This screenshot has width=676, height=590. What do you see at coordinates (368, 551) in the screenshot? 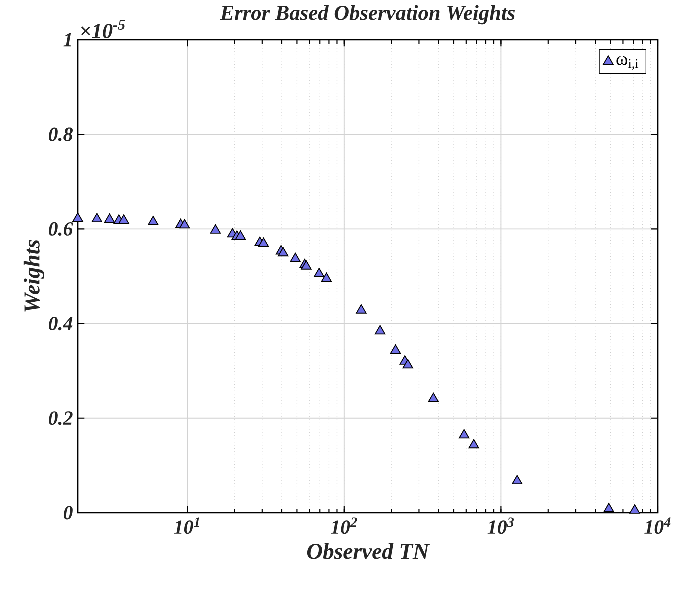
I see `x-axis-title: Observed TN` at bounding box center [368, 551].